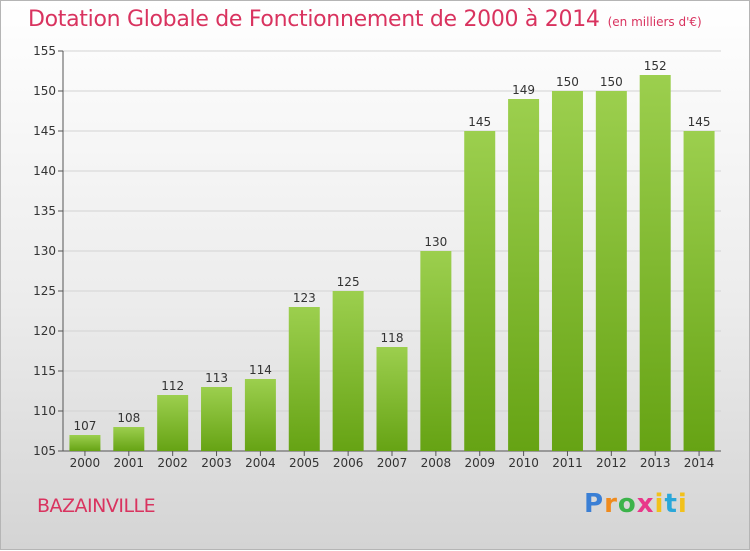  I want to click on data-label: 114, so click(260, 370).